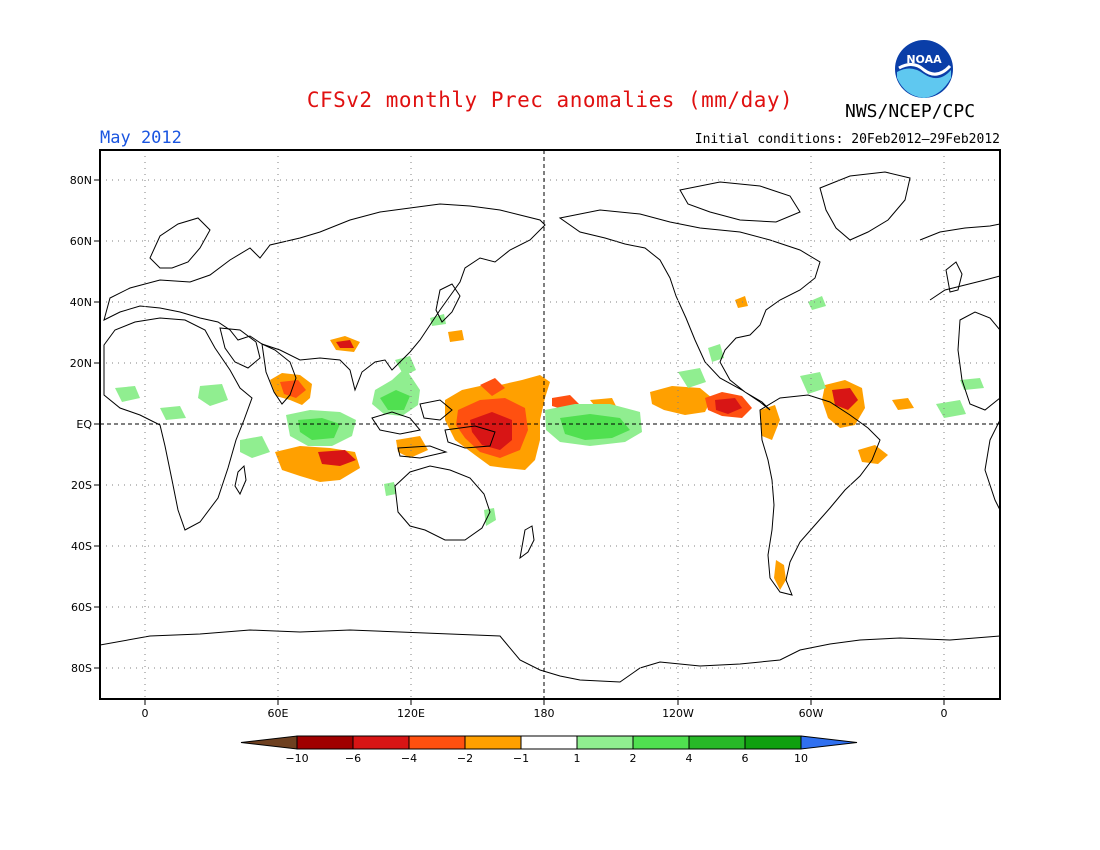 The image size is (1100, 850). I want to click on initial-conditions: Initial conditions: 20Feb2012–29Feb2012, so click(847, 139).